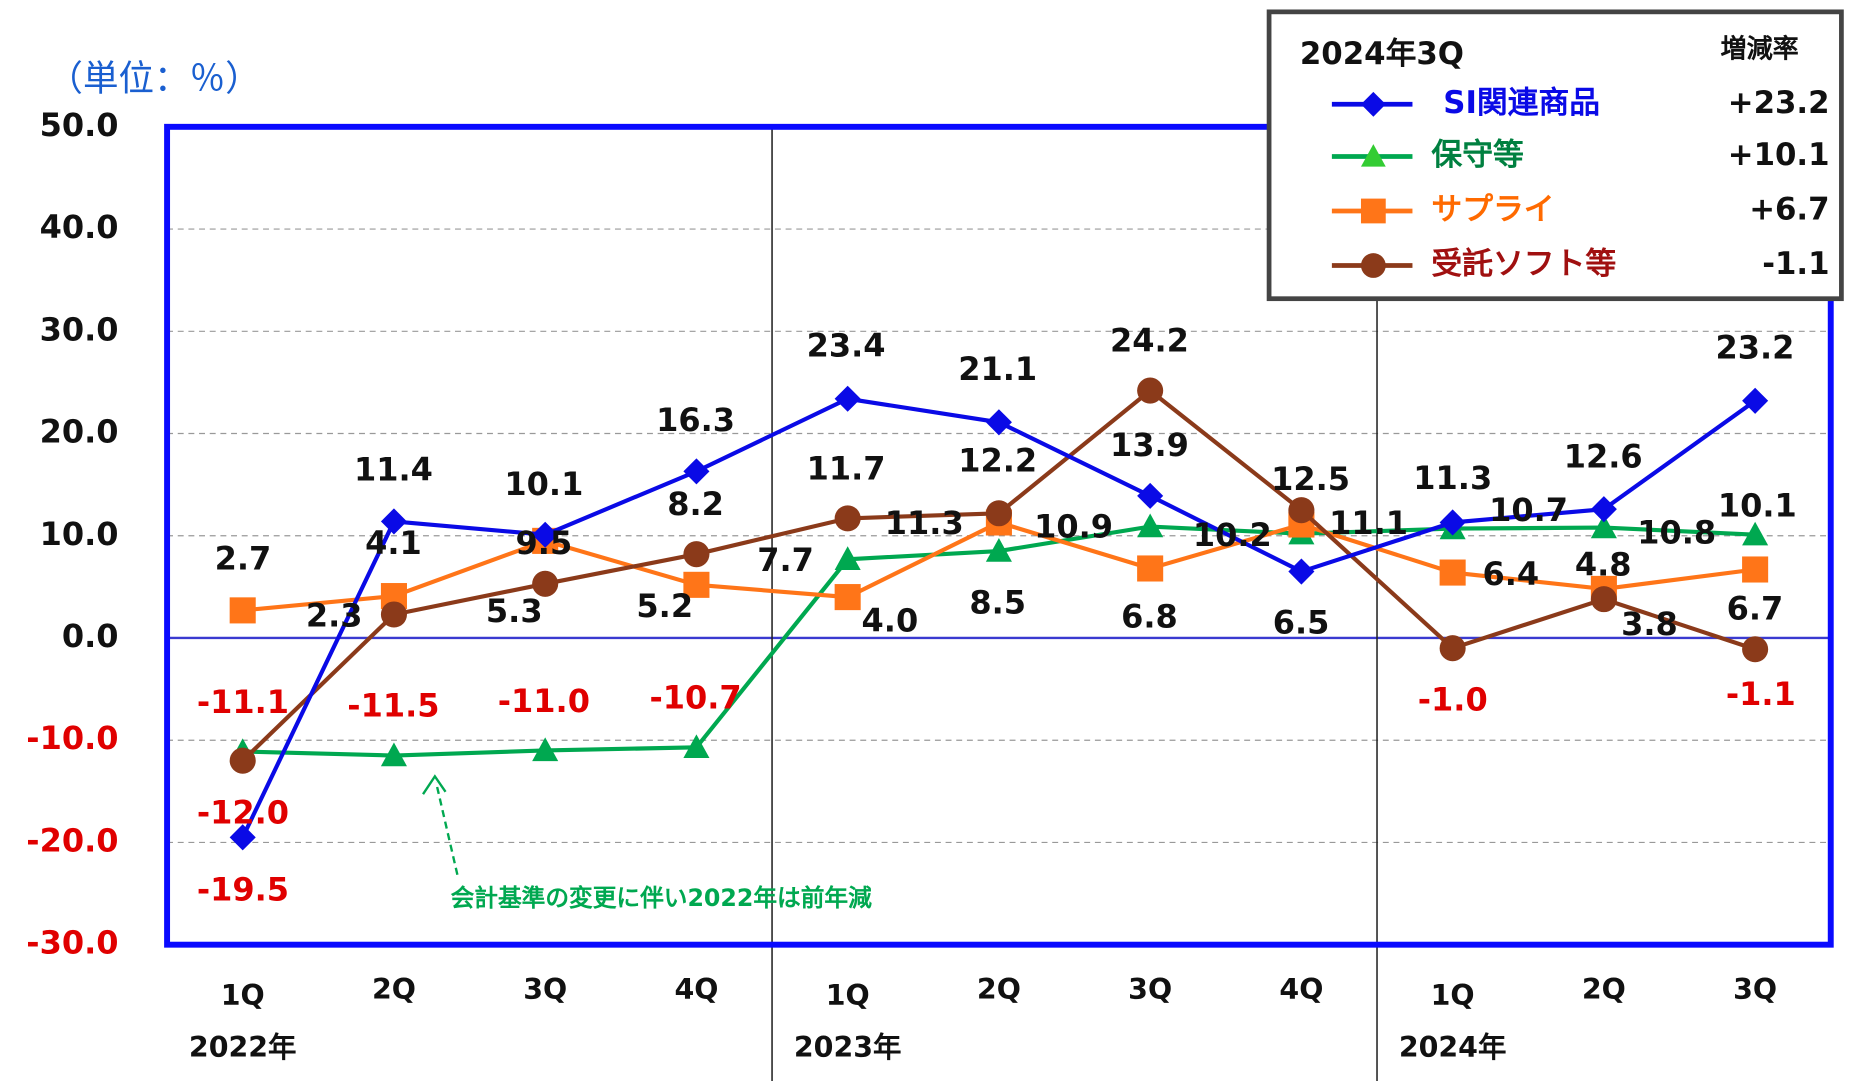  What do you see at coordinates (846, 345) in the screenshot?
I see `data-label: 23.4` at bounding box center [846, 345].